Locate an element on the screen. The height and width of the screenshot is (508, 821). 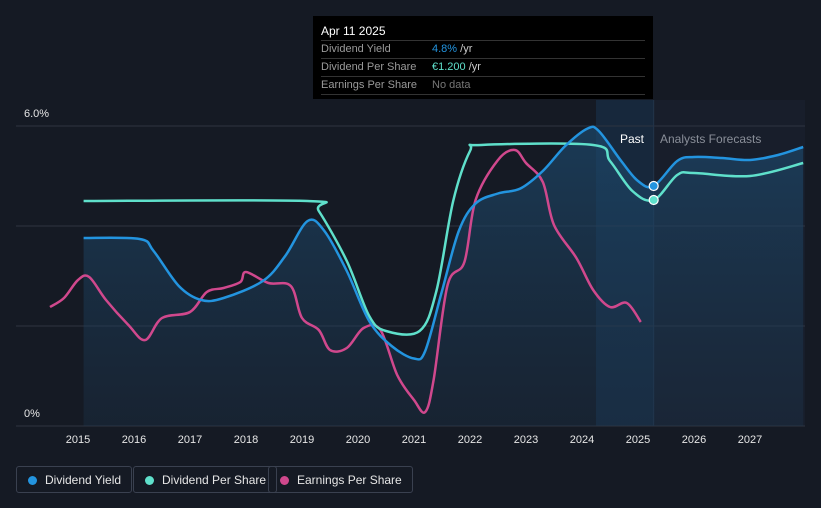
x-tick-label: 2023 is located at coordinates (526, 440).